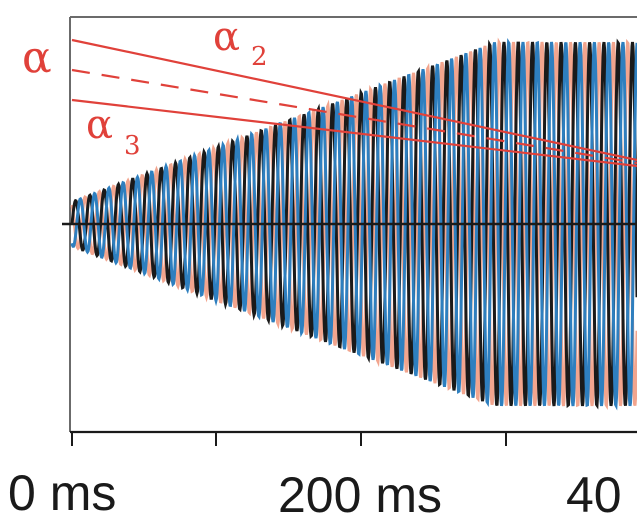 The image size is (637, 518). Describe the element at coordinates (354, 133) in the screenshot. I see `alpha3-line` at that location.